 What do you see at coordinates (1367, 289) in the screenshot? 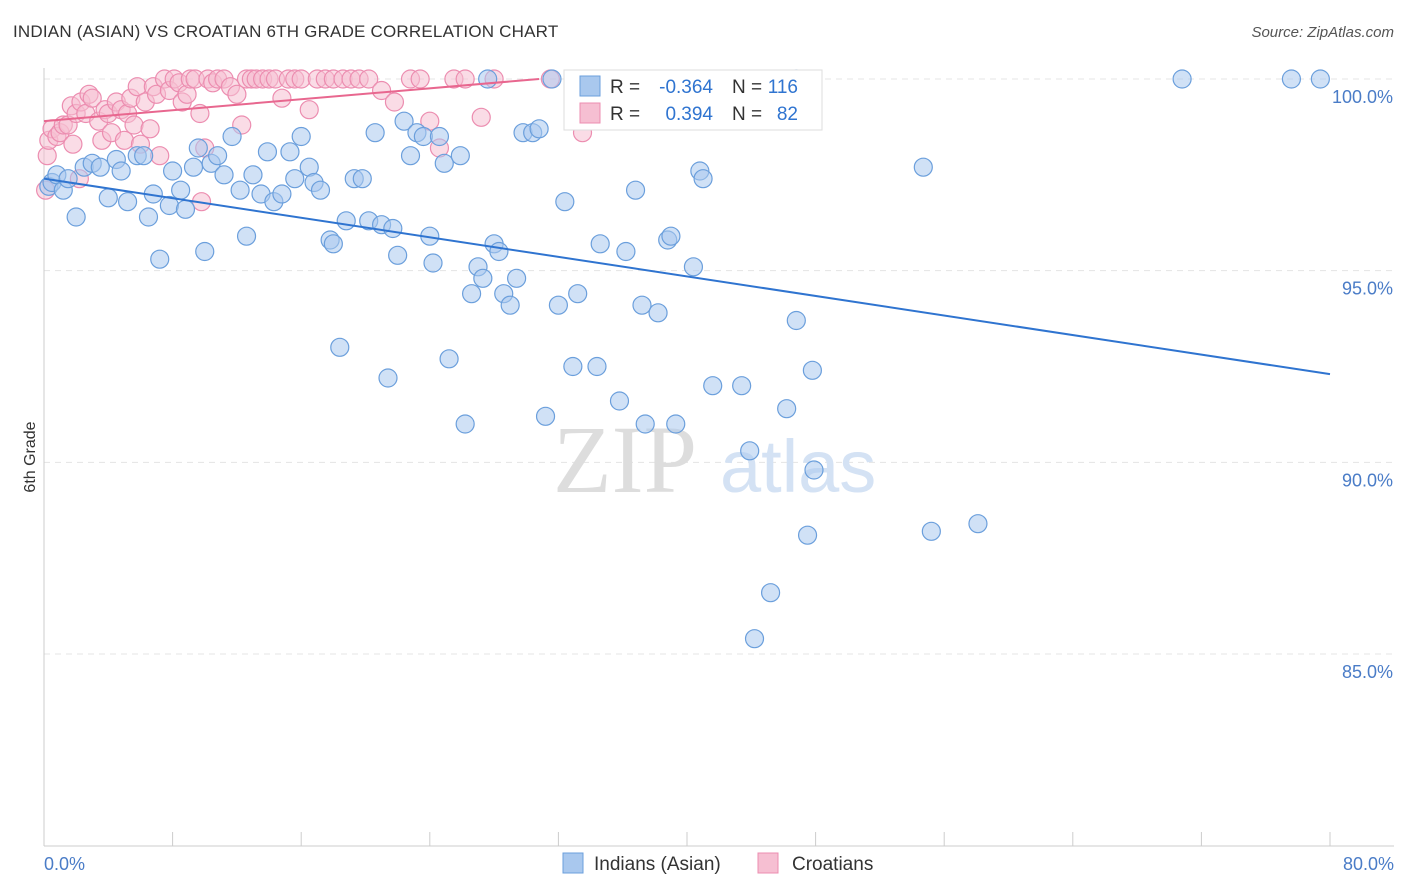
I see `y-tick-label-95: 95.0%` at bounding box center [1367, 289].